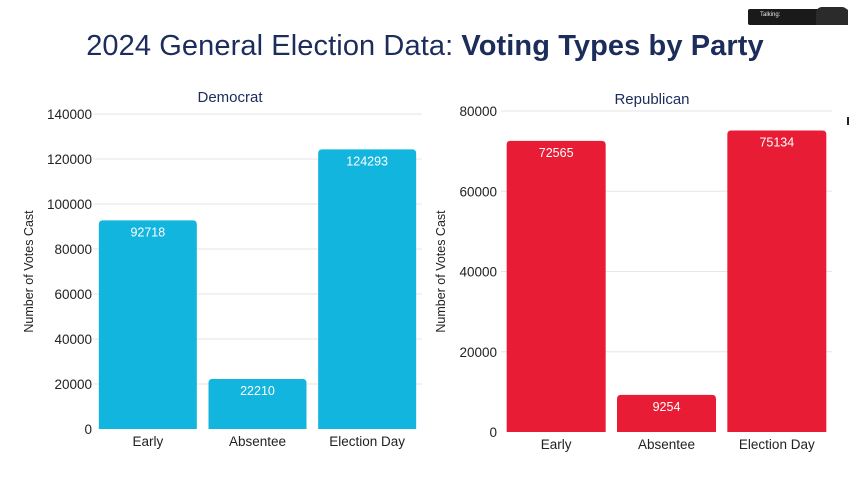  What do you see at coordinates (257, 391) in the screenshot?
I see `democrat-data-label: 22210` at bounding box center [257, 391].